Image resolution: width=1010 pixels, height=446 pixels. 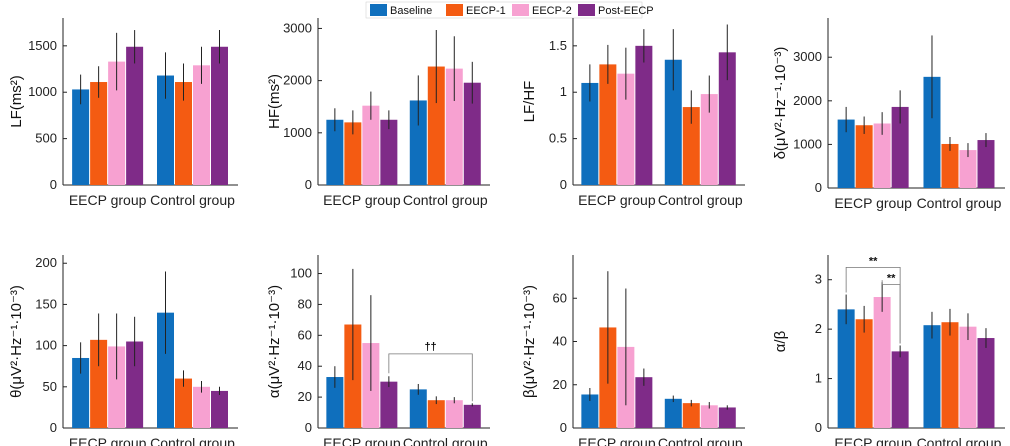 I want to click on panel-lf-hf: 0 0.5 1 1.5 LF/HF EECP group Control group, so click(x=633, y=113).